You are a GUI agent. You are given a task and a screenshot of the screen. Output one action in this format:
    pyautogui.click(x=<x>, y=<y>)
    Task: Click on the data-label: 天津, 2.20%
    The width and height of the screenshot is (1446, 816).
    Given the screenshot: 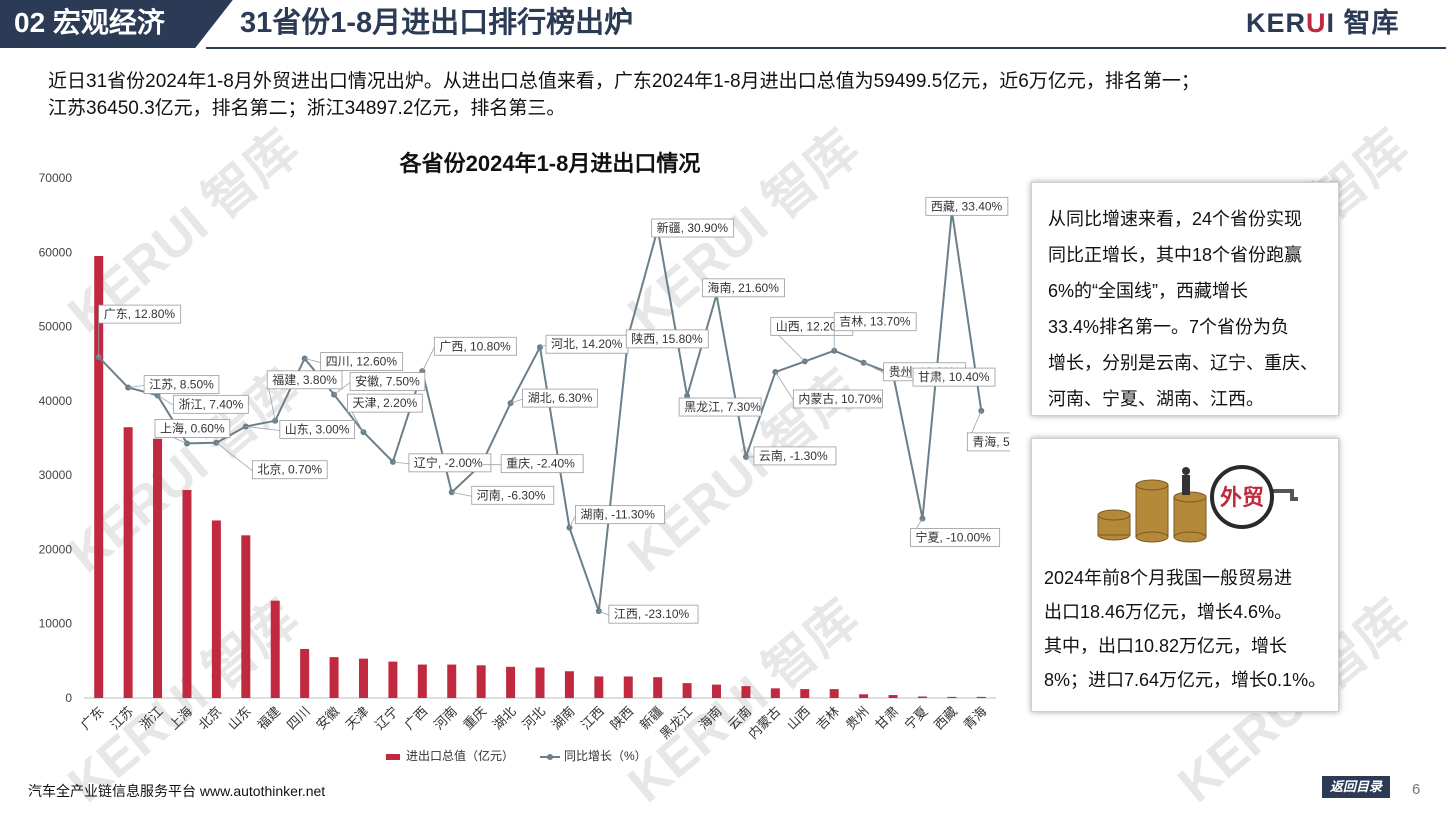 What is the action you would take?
    pyautogui.click(x=384, y=403)
    